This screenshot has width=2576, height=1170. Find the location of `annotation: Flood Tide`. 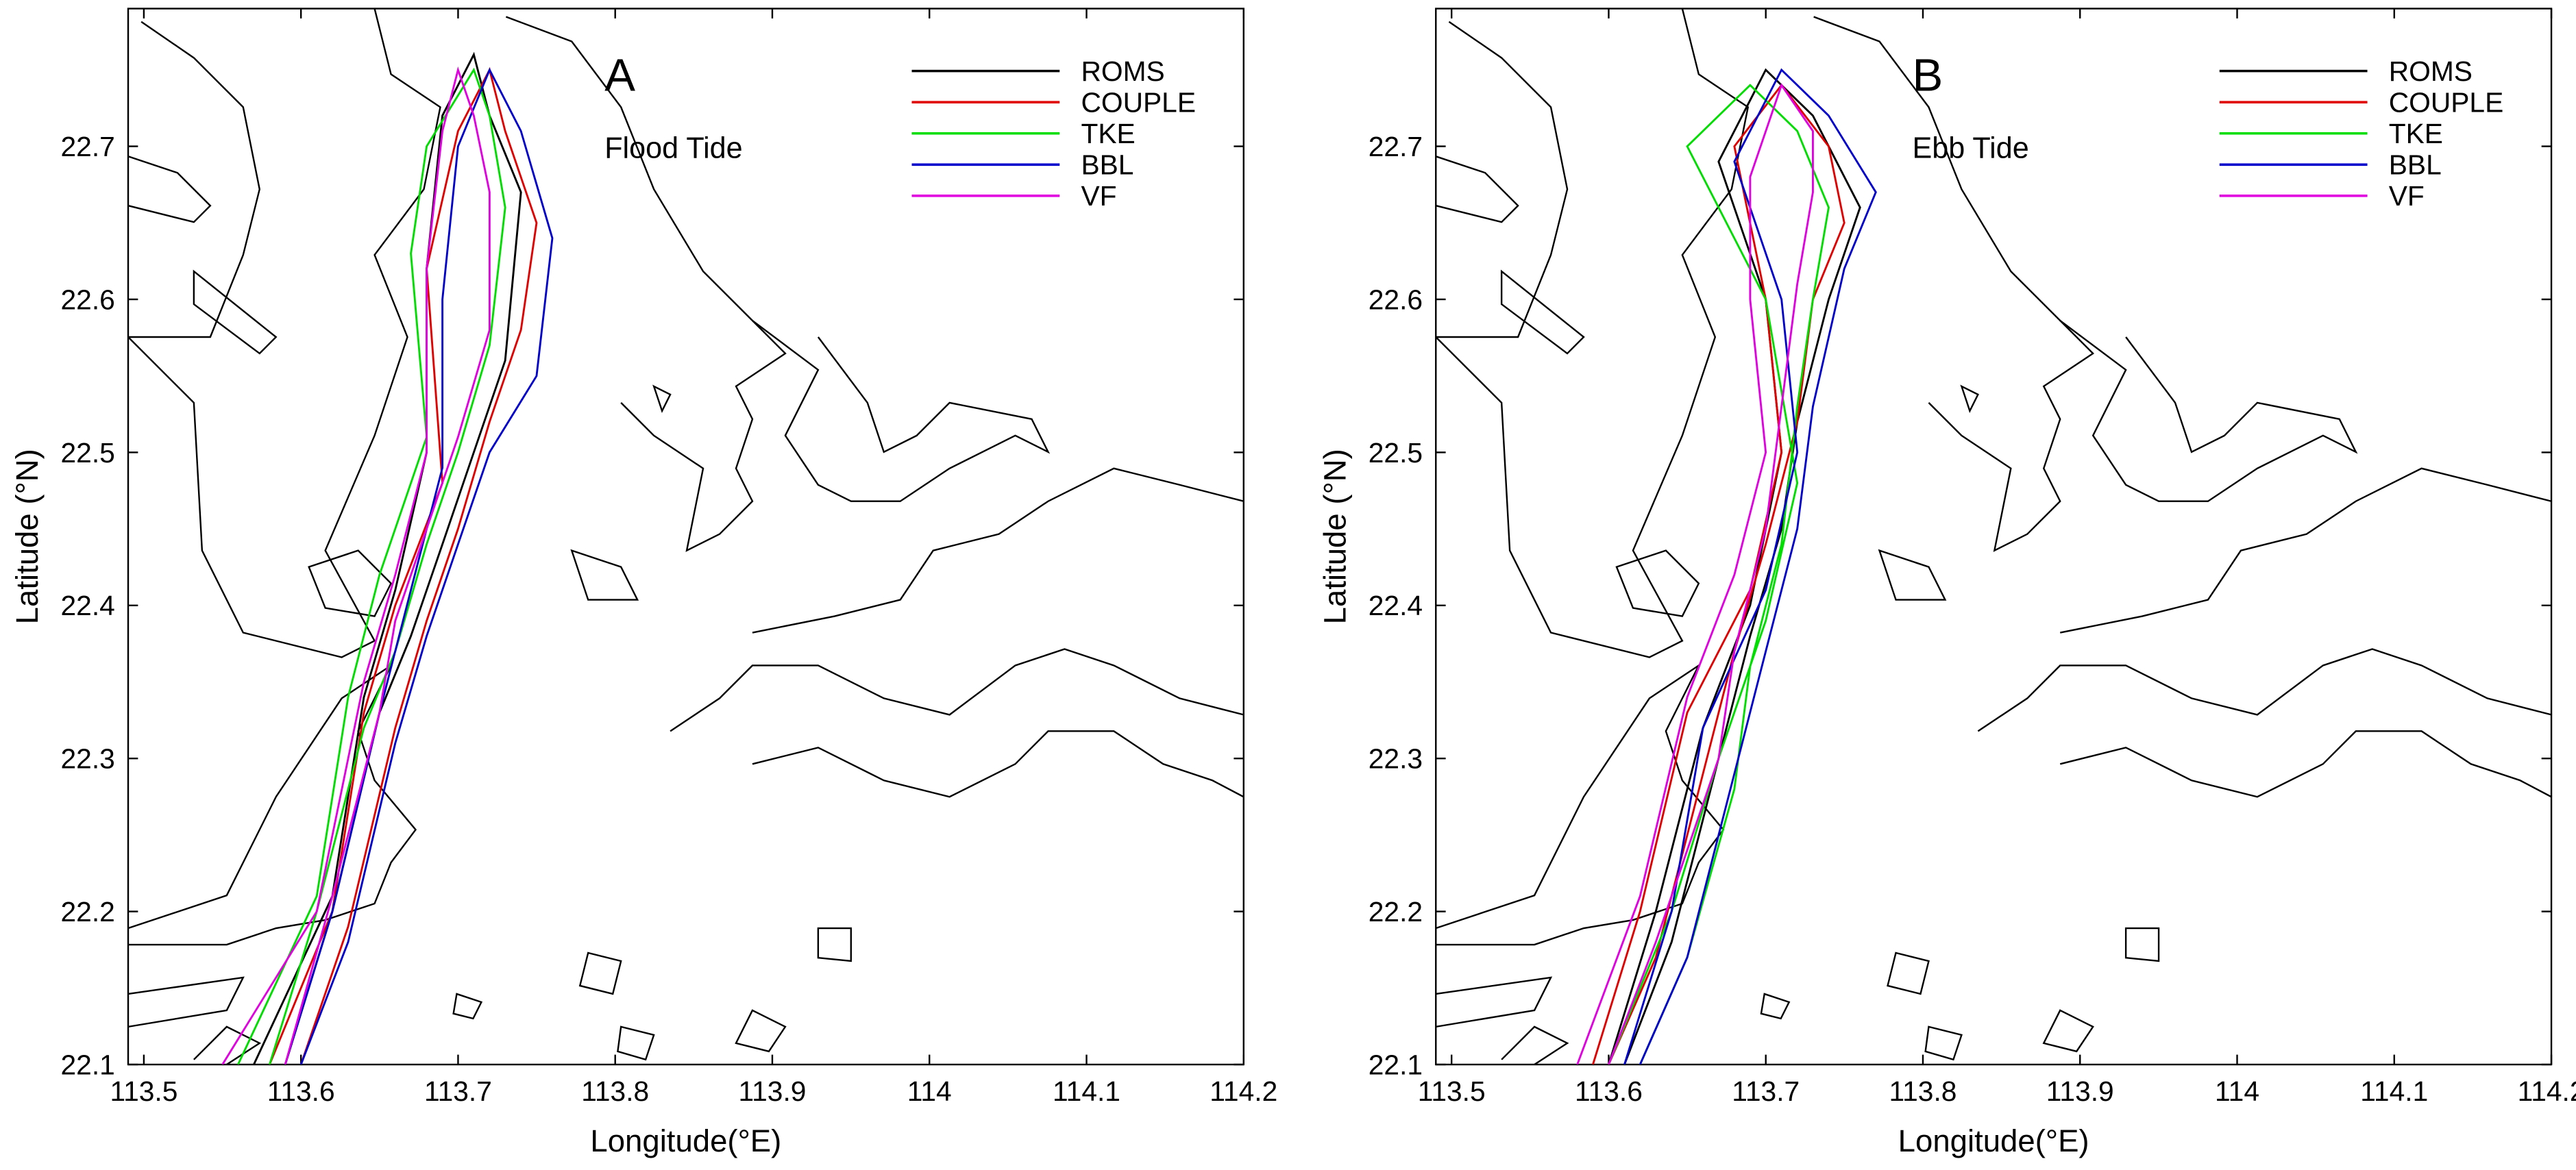

annotation: Flood Tide is located at coordinates (673, 148).